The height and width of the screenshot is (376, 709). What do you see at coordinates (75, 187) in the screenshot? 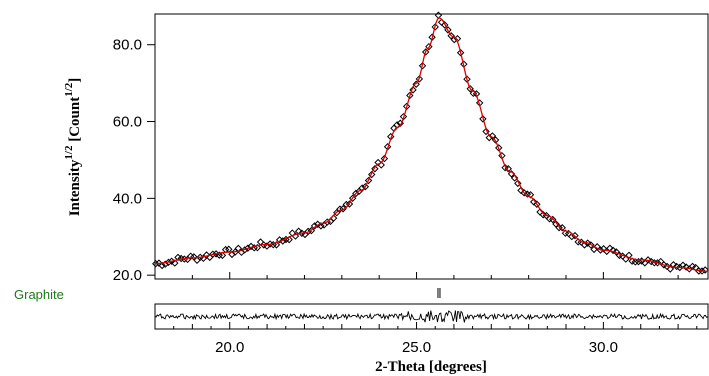
I see `y-axis-title-base: Intensity` at bounding box center [75, 187].